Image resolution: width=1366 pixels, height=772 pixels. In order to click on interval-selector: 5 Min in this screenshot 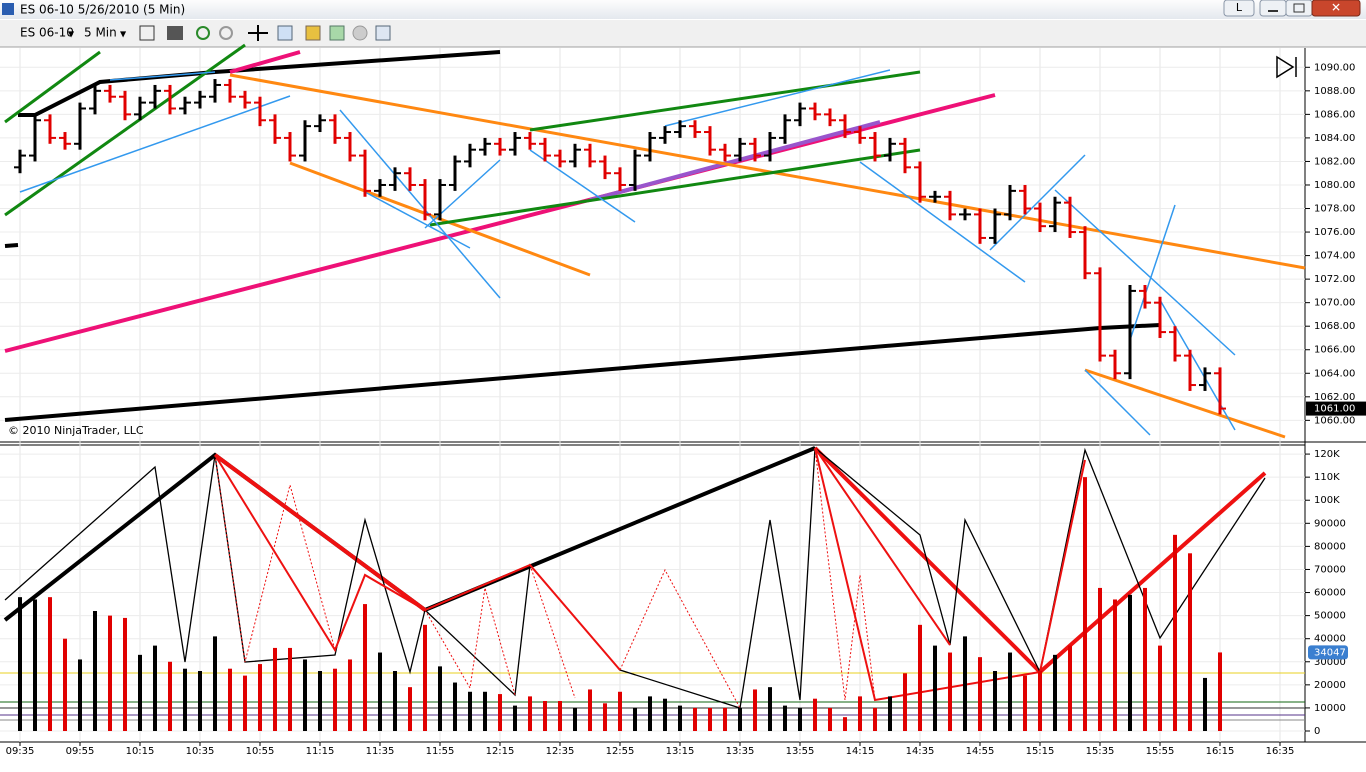, I will do `click(100, 33)`.